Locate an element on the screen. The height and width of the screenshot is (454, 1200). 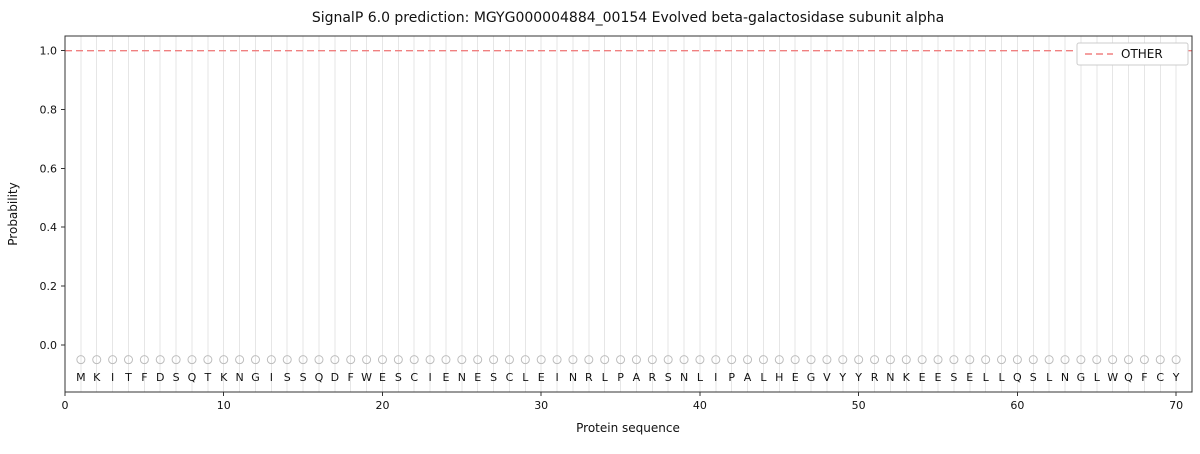
residue-letter: P is located at coordinates (620, 377).